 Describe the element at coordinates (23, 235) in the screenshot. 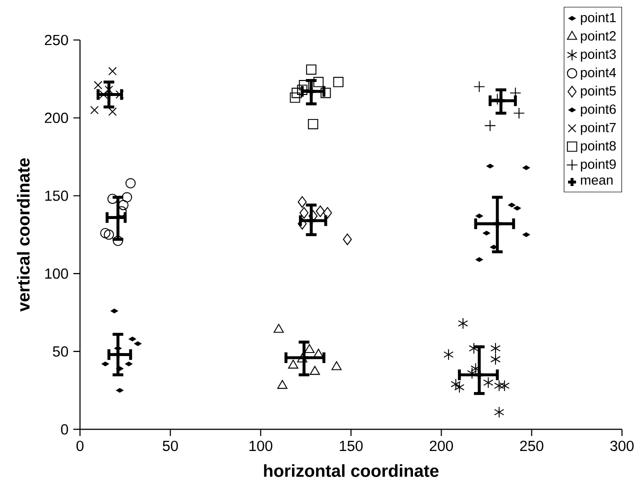

I see `y-axis-title: vertical coordinate` at that location.